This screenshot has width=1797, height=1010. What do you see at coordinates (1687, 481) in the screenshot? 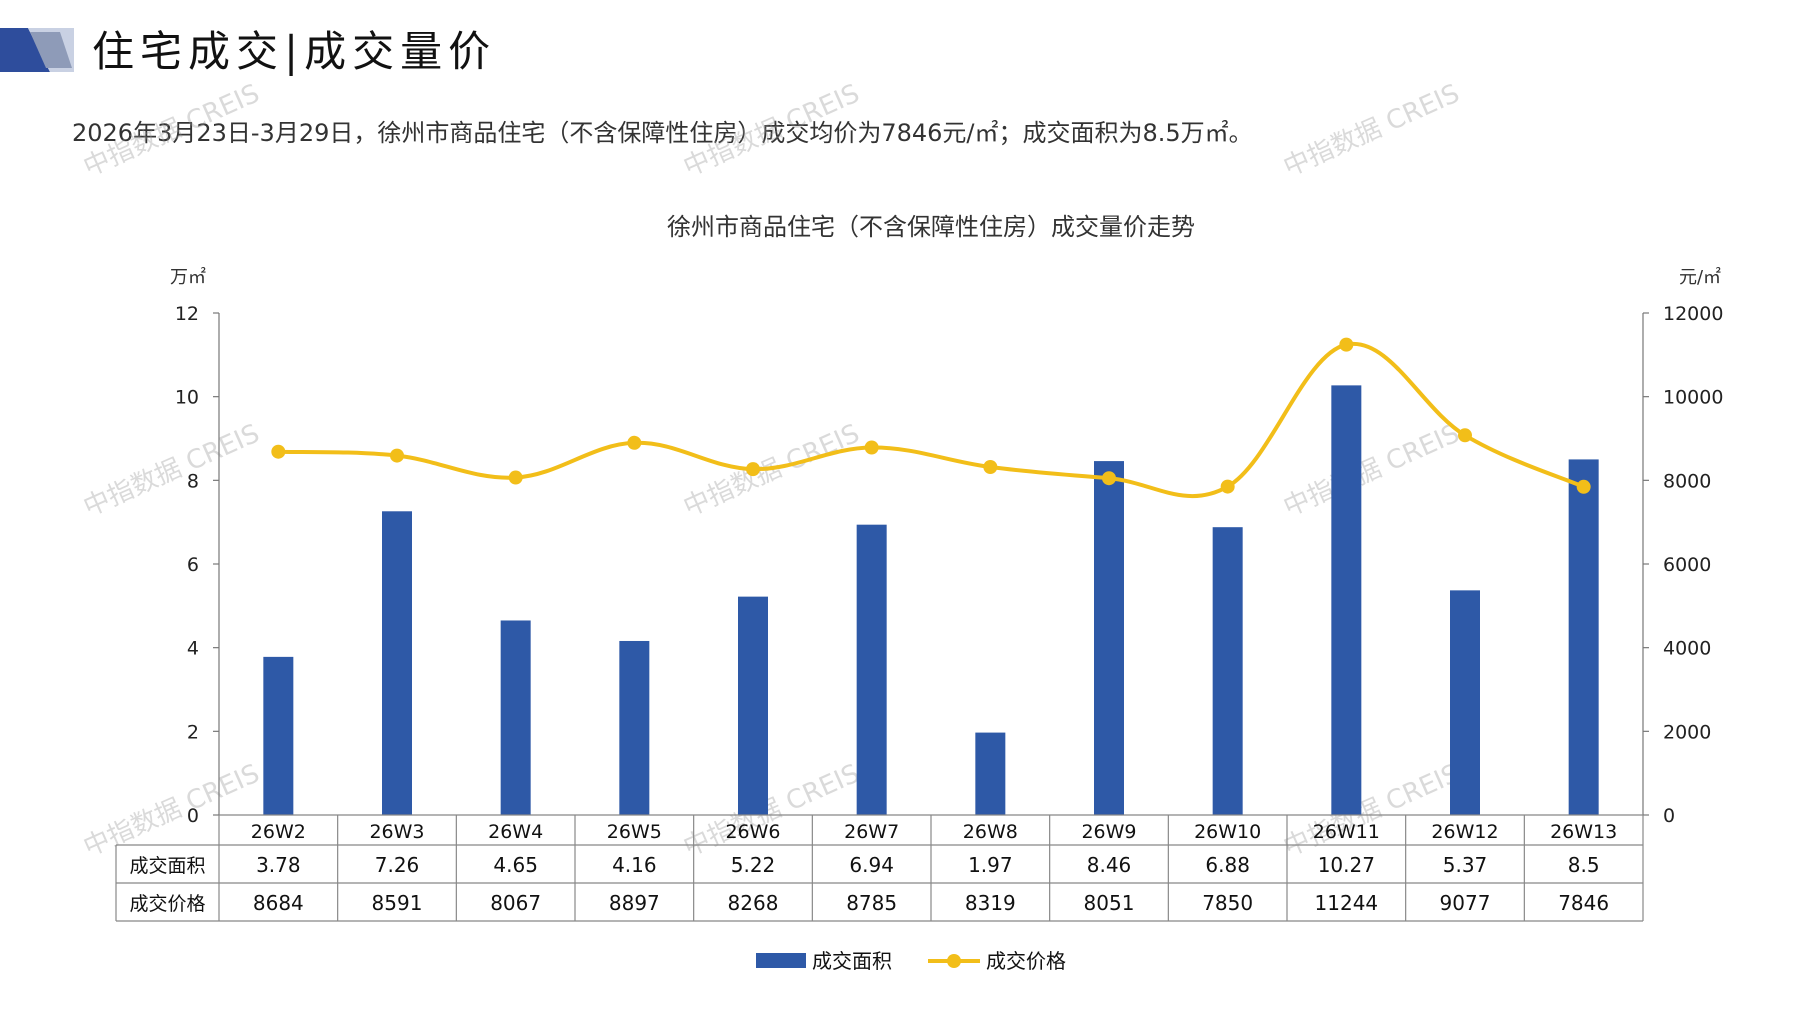
I see `right-tick-label: 8000` at bounding box center [1687, 481].